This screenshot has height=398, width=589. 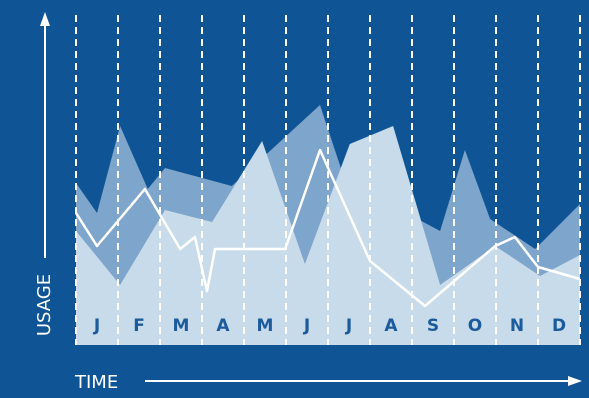 I want to click on y-axis-label: USAGE, so click(x=44, y=305).